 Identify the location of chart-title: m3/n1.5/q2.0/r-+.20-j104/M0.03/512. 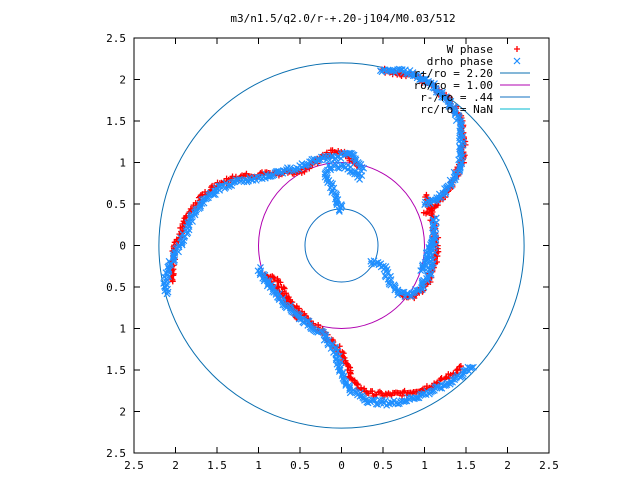
(342, 18).